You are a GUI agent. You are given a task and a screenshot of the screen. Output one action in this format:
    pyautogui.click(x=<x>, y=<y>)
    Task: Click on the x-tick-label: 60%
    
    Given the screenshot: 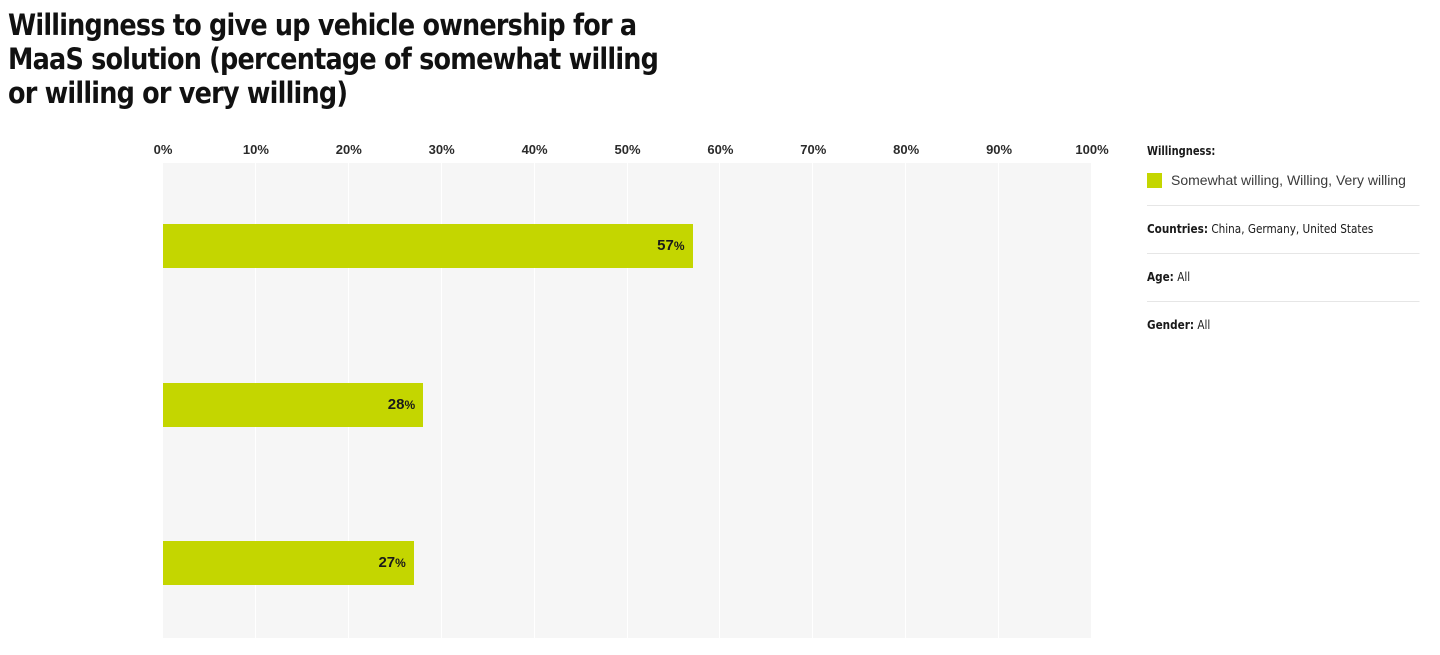 What is the action you would take?
    pyautogui.click(x=720, y=149)
    